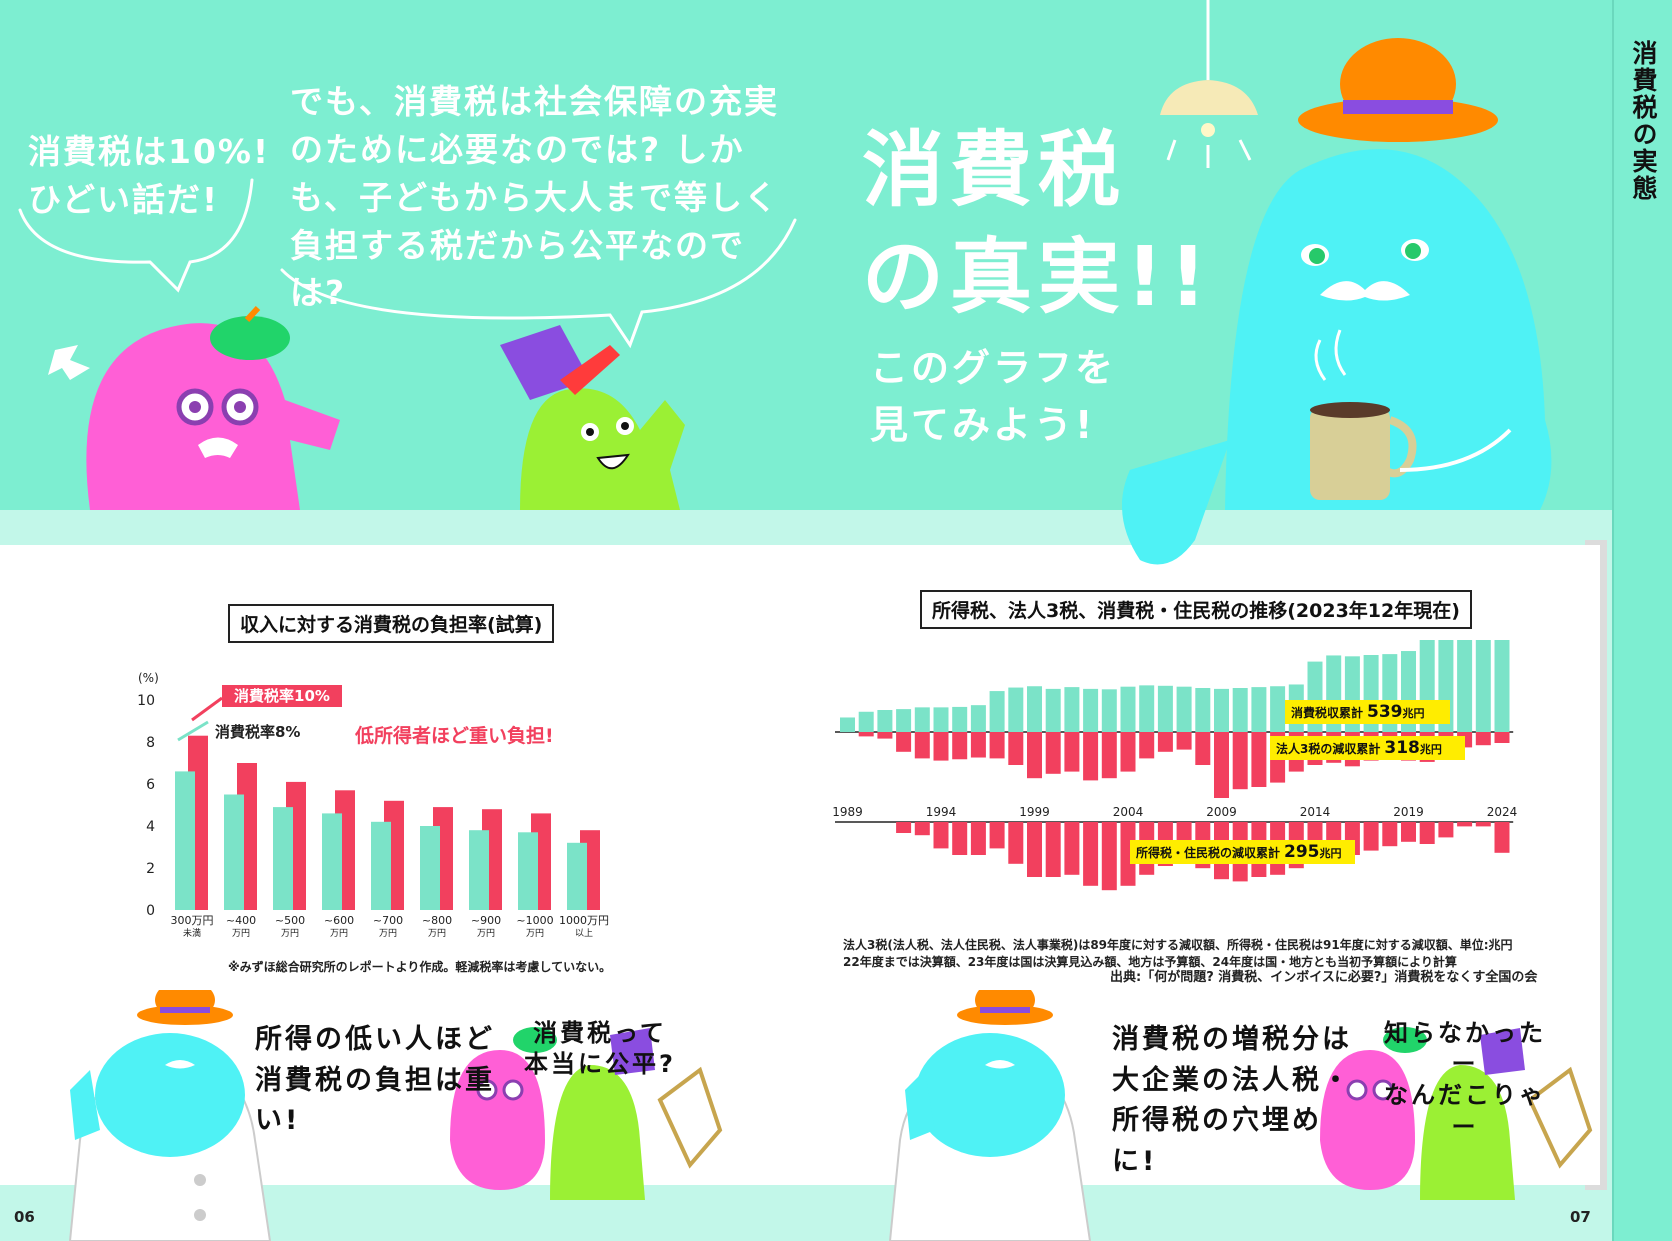 Image resolution: width=1672 pixels, height=1241 pixels. Describe the element at coordinates (1209, 84) in the screenshot. I see `ceiling-lamp` at that location.